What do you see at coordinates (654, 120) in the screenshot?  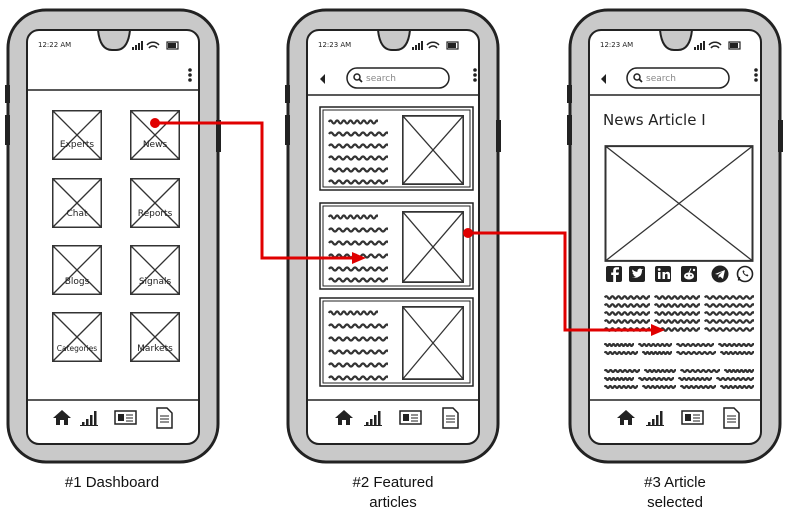 I see `article-title: News Article I` at bounding box center [654, 120].